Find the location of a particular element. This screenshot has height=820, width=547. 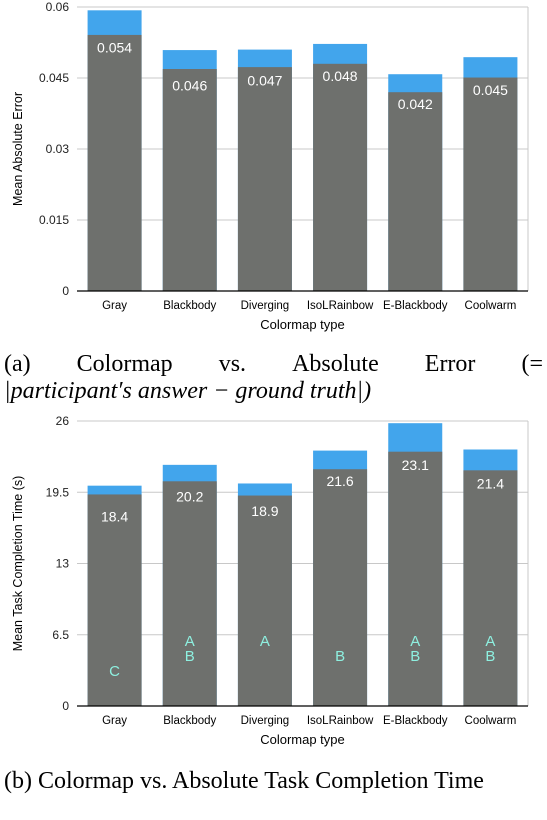

data-label: 0.046 is located at coordinates (189, 85).